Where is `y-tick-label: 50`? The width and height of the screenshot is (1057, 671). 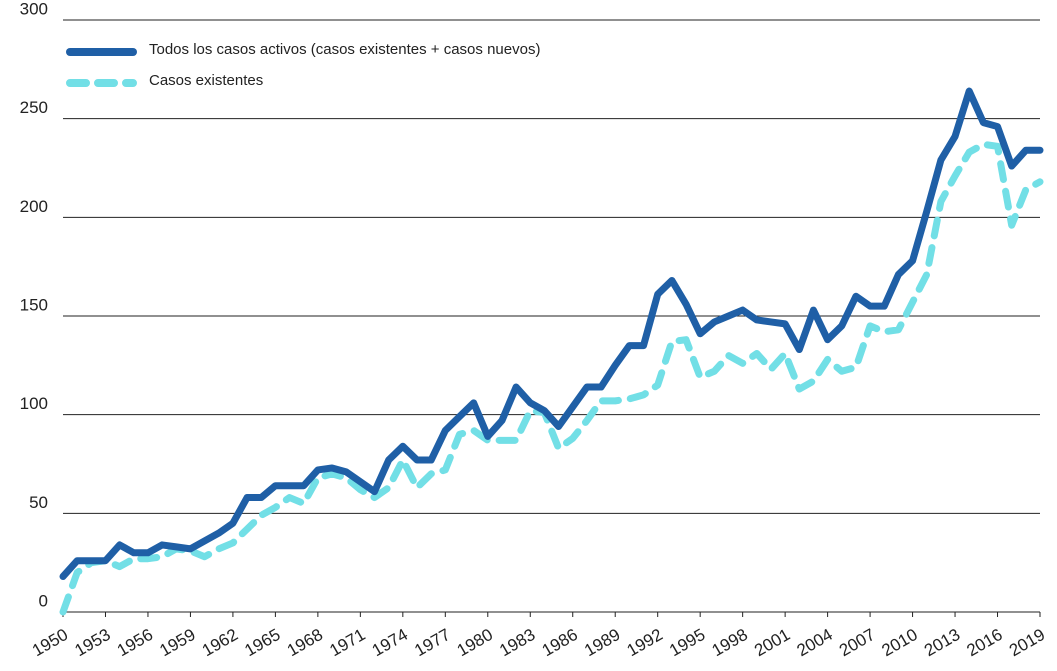
y-tick-label: 50 is located at coordinates (38, 502).